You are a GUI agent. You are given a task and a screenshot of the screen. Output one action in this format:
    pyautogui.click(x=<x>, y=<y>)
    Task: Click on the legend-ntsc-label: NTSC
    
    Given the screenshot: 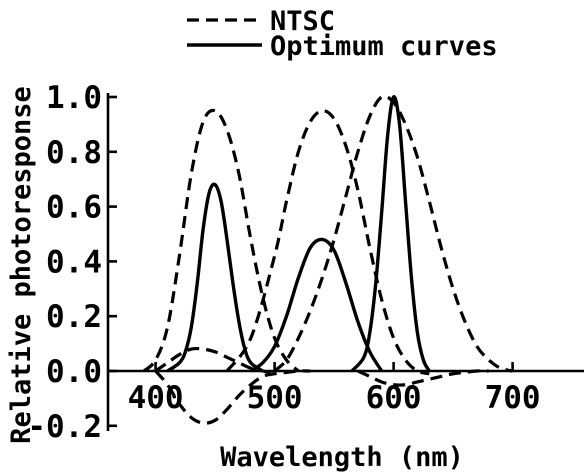 What is the action you would take?
    pyautogui.click(x=302, y=21)
    